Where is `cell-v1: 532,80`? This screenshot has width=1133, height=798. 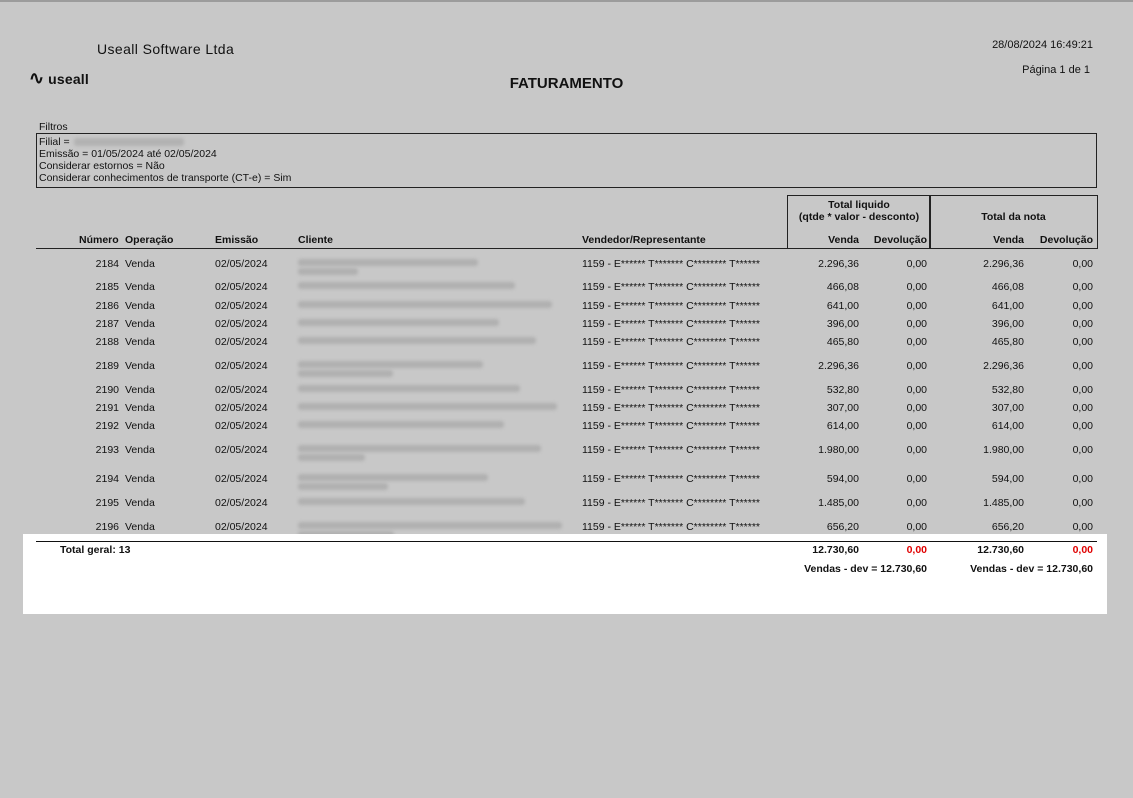 cell-v1: 532,80 is located at coordinates (842, 390).